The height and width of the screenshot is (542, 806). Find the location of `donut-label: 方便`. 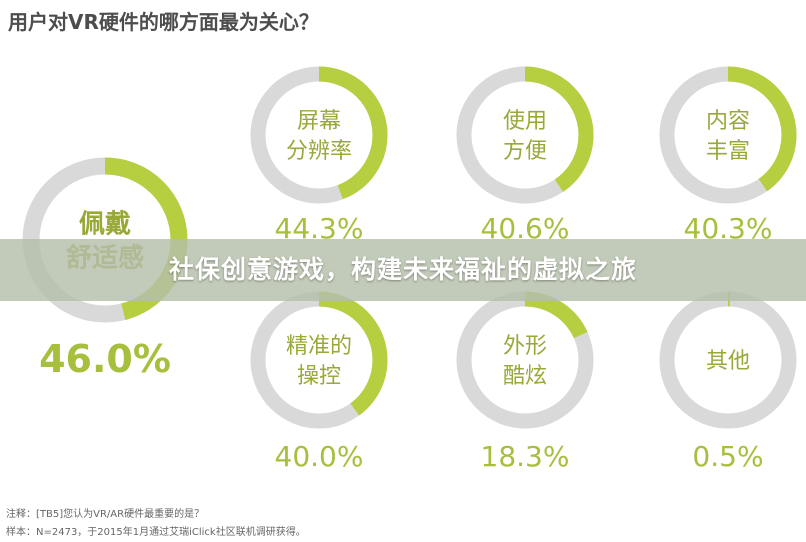

donut-label: 方便 is located at coordinates (525, 151).